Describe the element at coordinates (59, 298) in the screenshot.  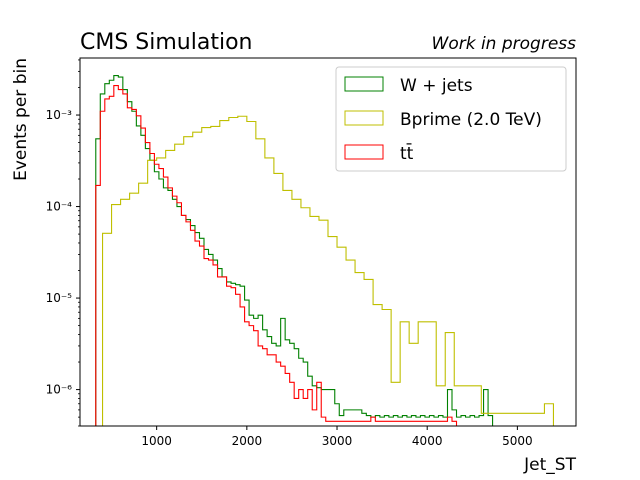
I see `y-tick-label: 10⁻⁵` at that location.